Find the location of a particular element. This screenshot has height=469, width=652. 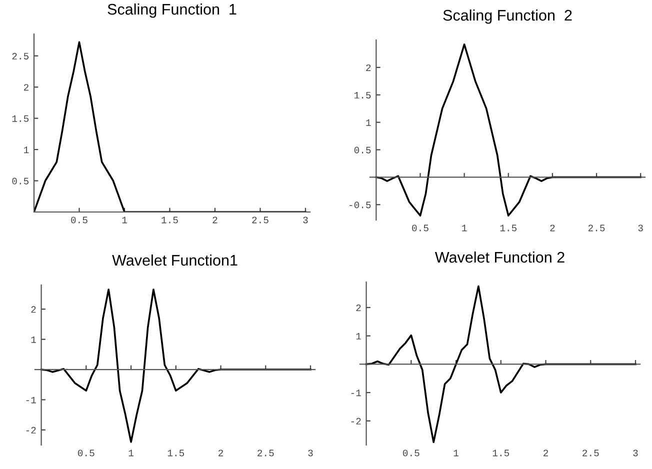

chart-title: Scaling Function 1 is located at coordinates (172, 10).